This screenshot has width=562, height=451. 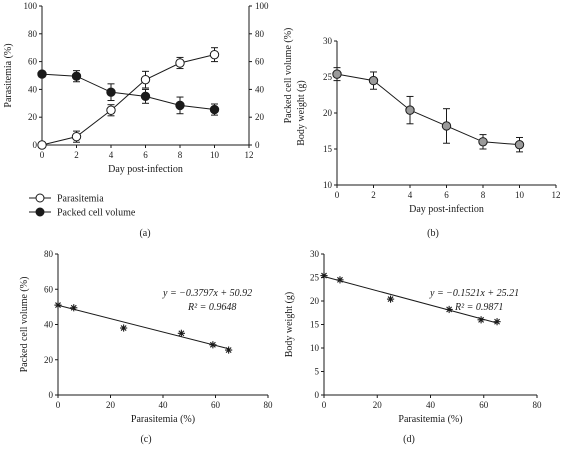 What do you see at coordinates (289, 325) in the screenshot?
I see `panel-d-y-label: Body weight (g)` at bounding box center [289, 325].